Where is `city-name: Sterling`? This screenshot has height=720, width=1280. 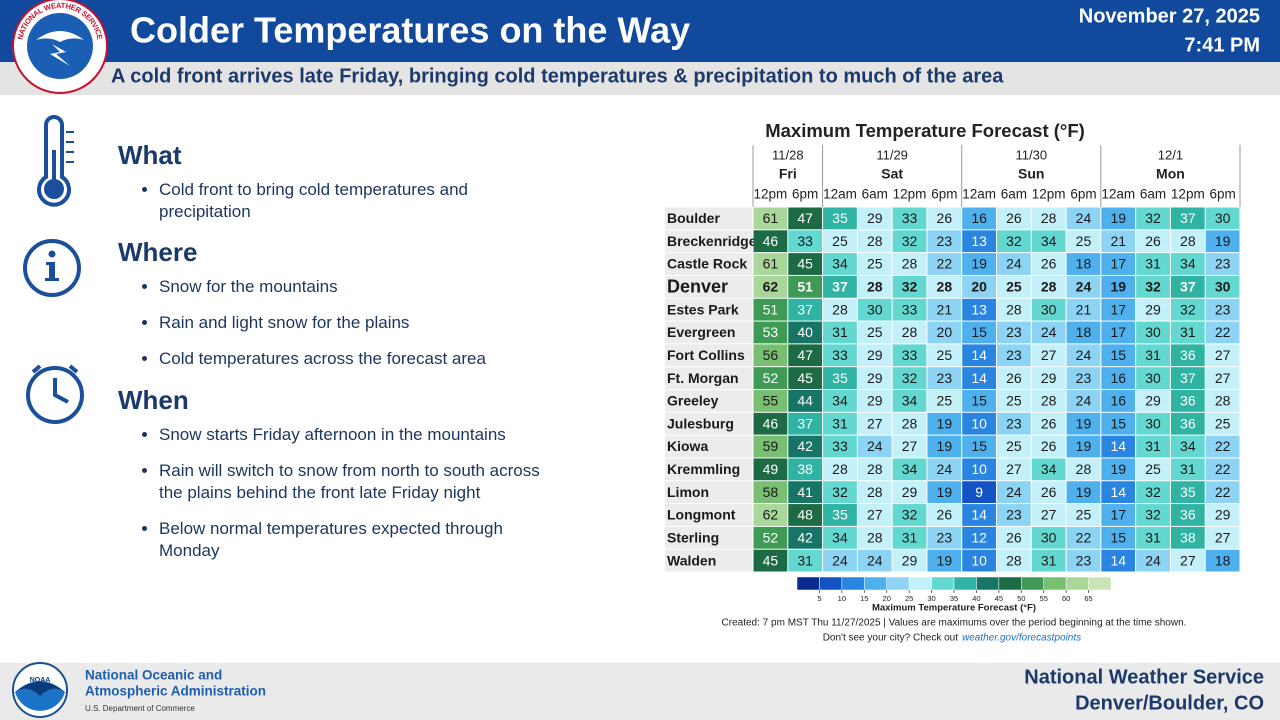
city-name: Sterling is located at coordinates (693, 537).